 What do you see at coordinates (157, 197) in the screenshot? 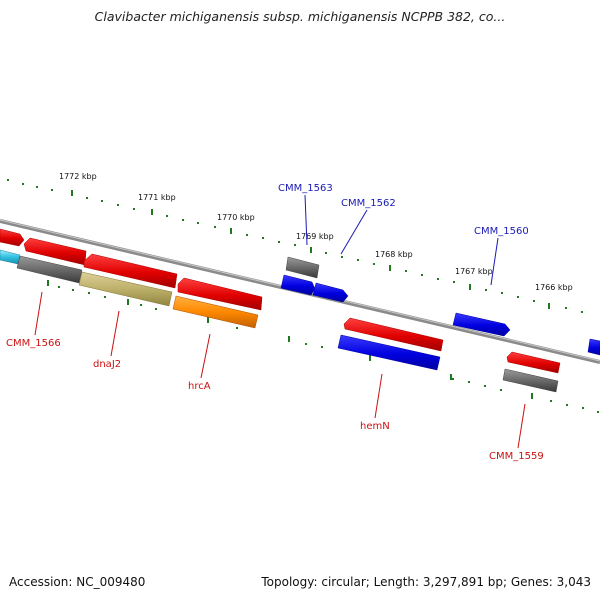
I see `ruler-label-1771: 1771 kbp` at bounding box center [157, 197].